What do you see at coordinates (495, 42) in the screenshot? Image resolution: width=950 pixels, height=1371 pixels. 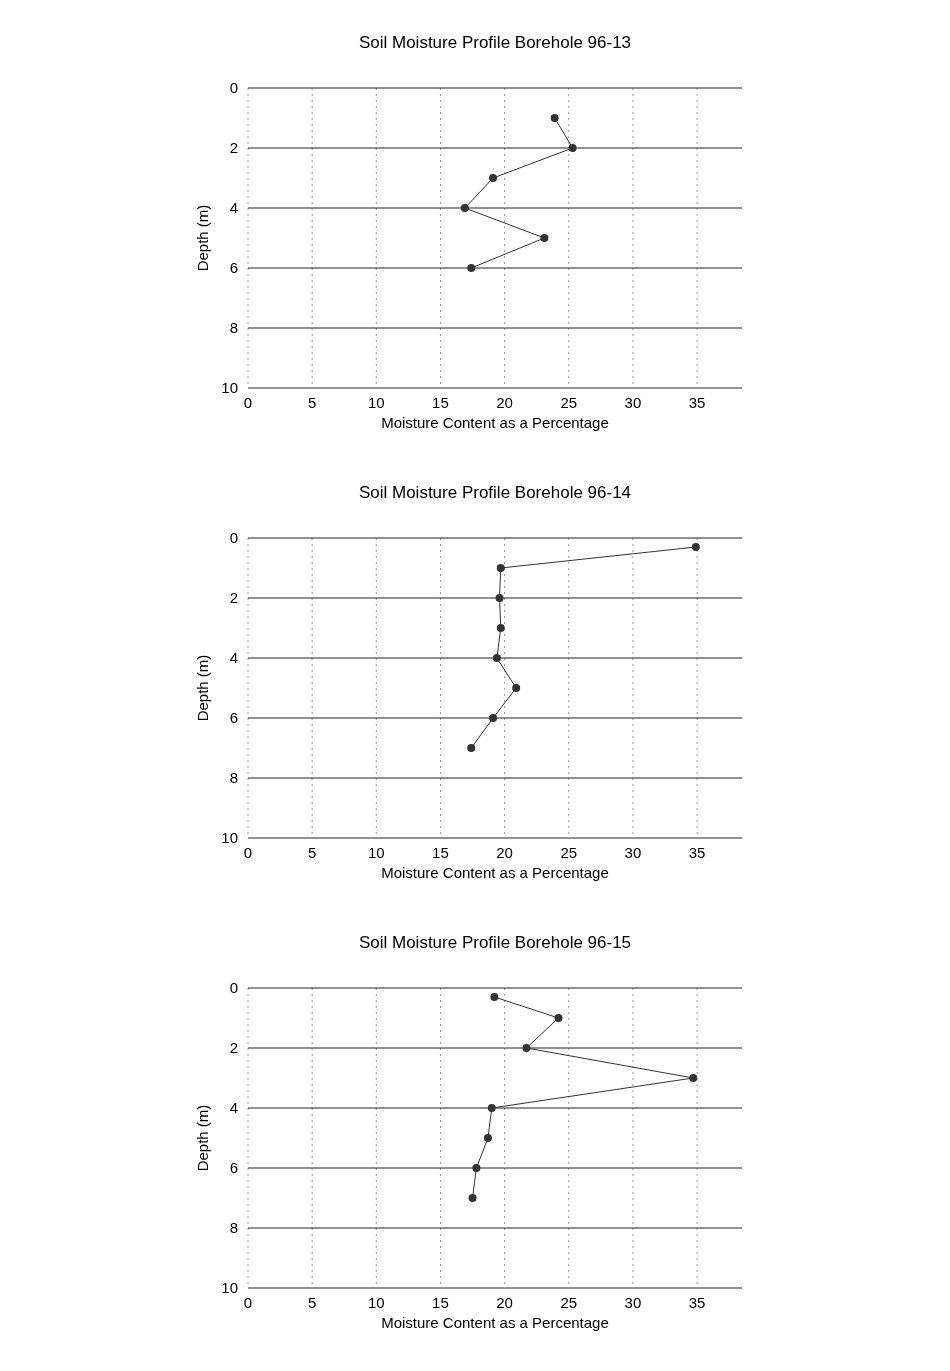 I see `chart-title: Soil Moisture Profile Borehole 96-13` at bounding box center [495, 42].